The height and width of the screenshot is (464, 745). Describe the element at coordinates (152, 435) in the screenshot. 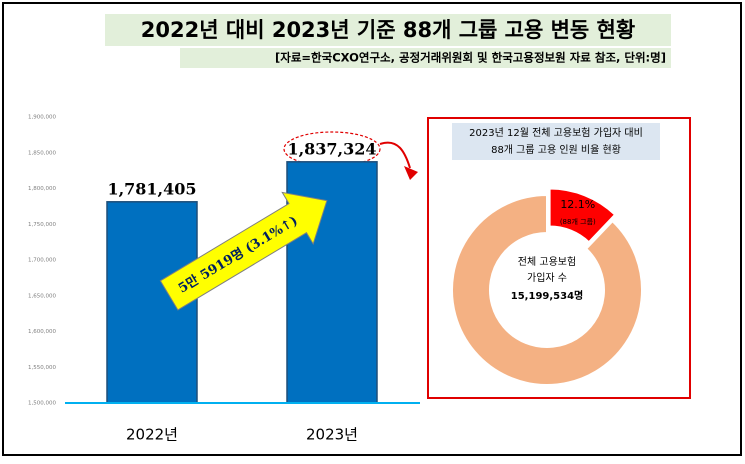

I see `x-tick-label: 2022년` at that location.